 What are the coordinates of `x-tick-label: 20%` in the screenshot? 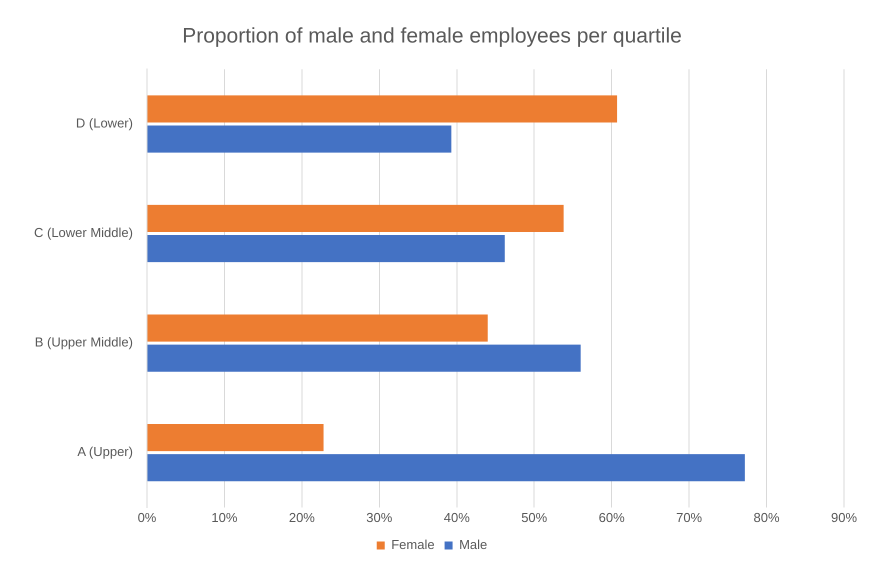 It's located at (302, 517).